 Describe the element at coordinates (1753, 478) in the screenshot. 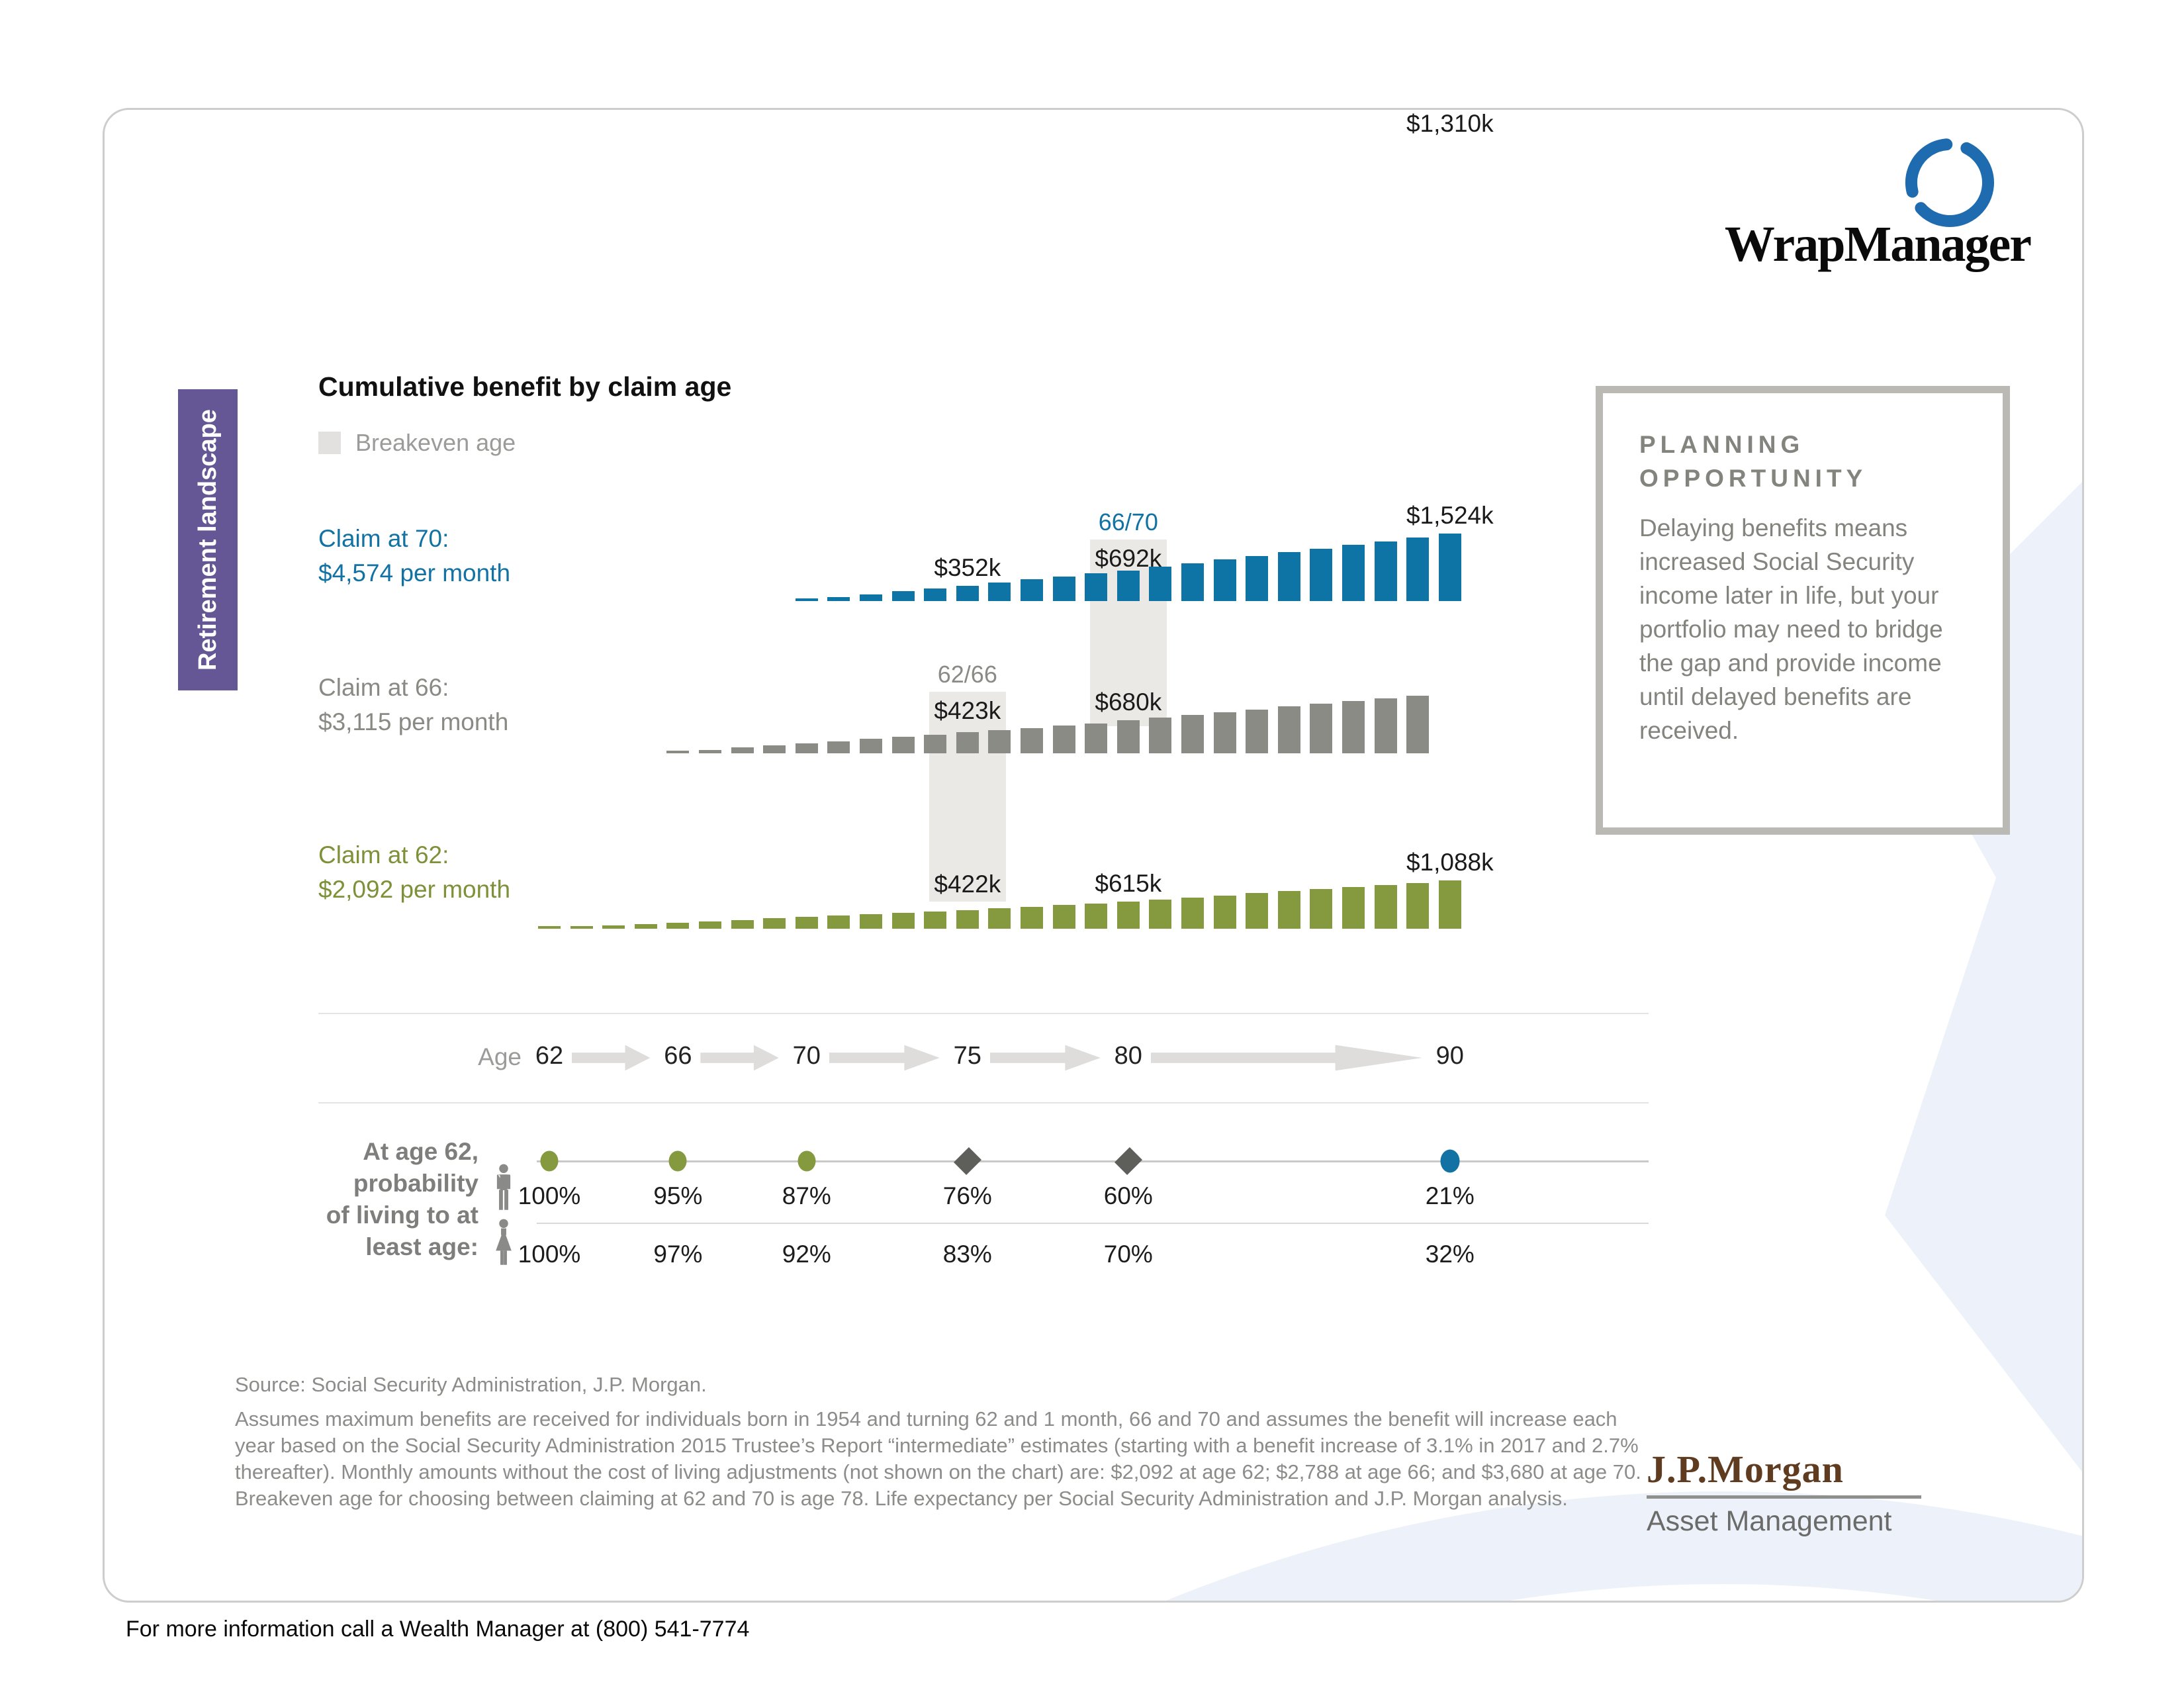

I see `planning-title-line2: OPPORTUNITY` at that location.